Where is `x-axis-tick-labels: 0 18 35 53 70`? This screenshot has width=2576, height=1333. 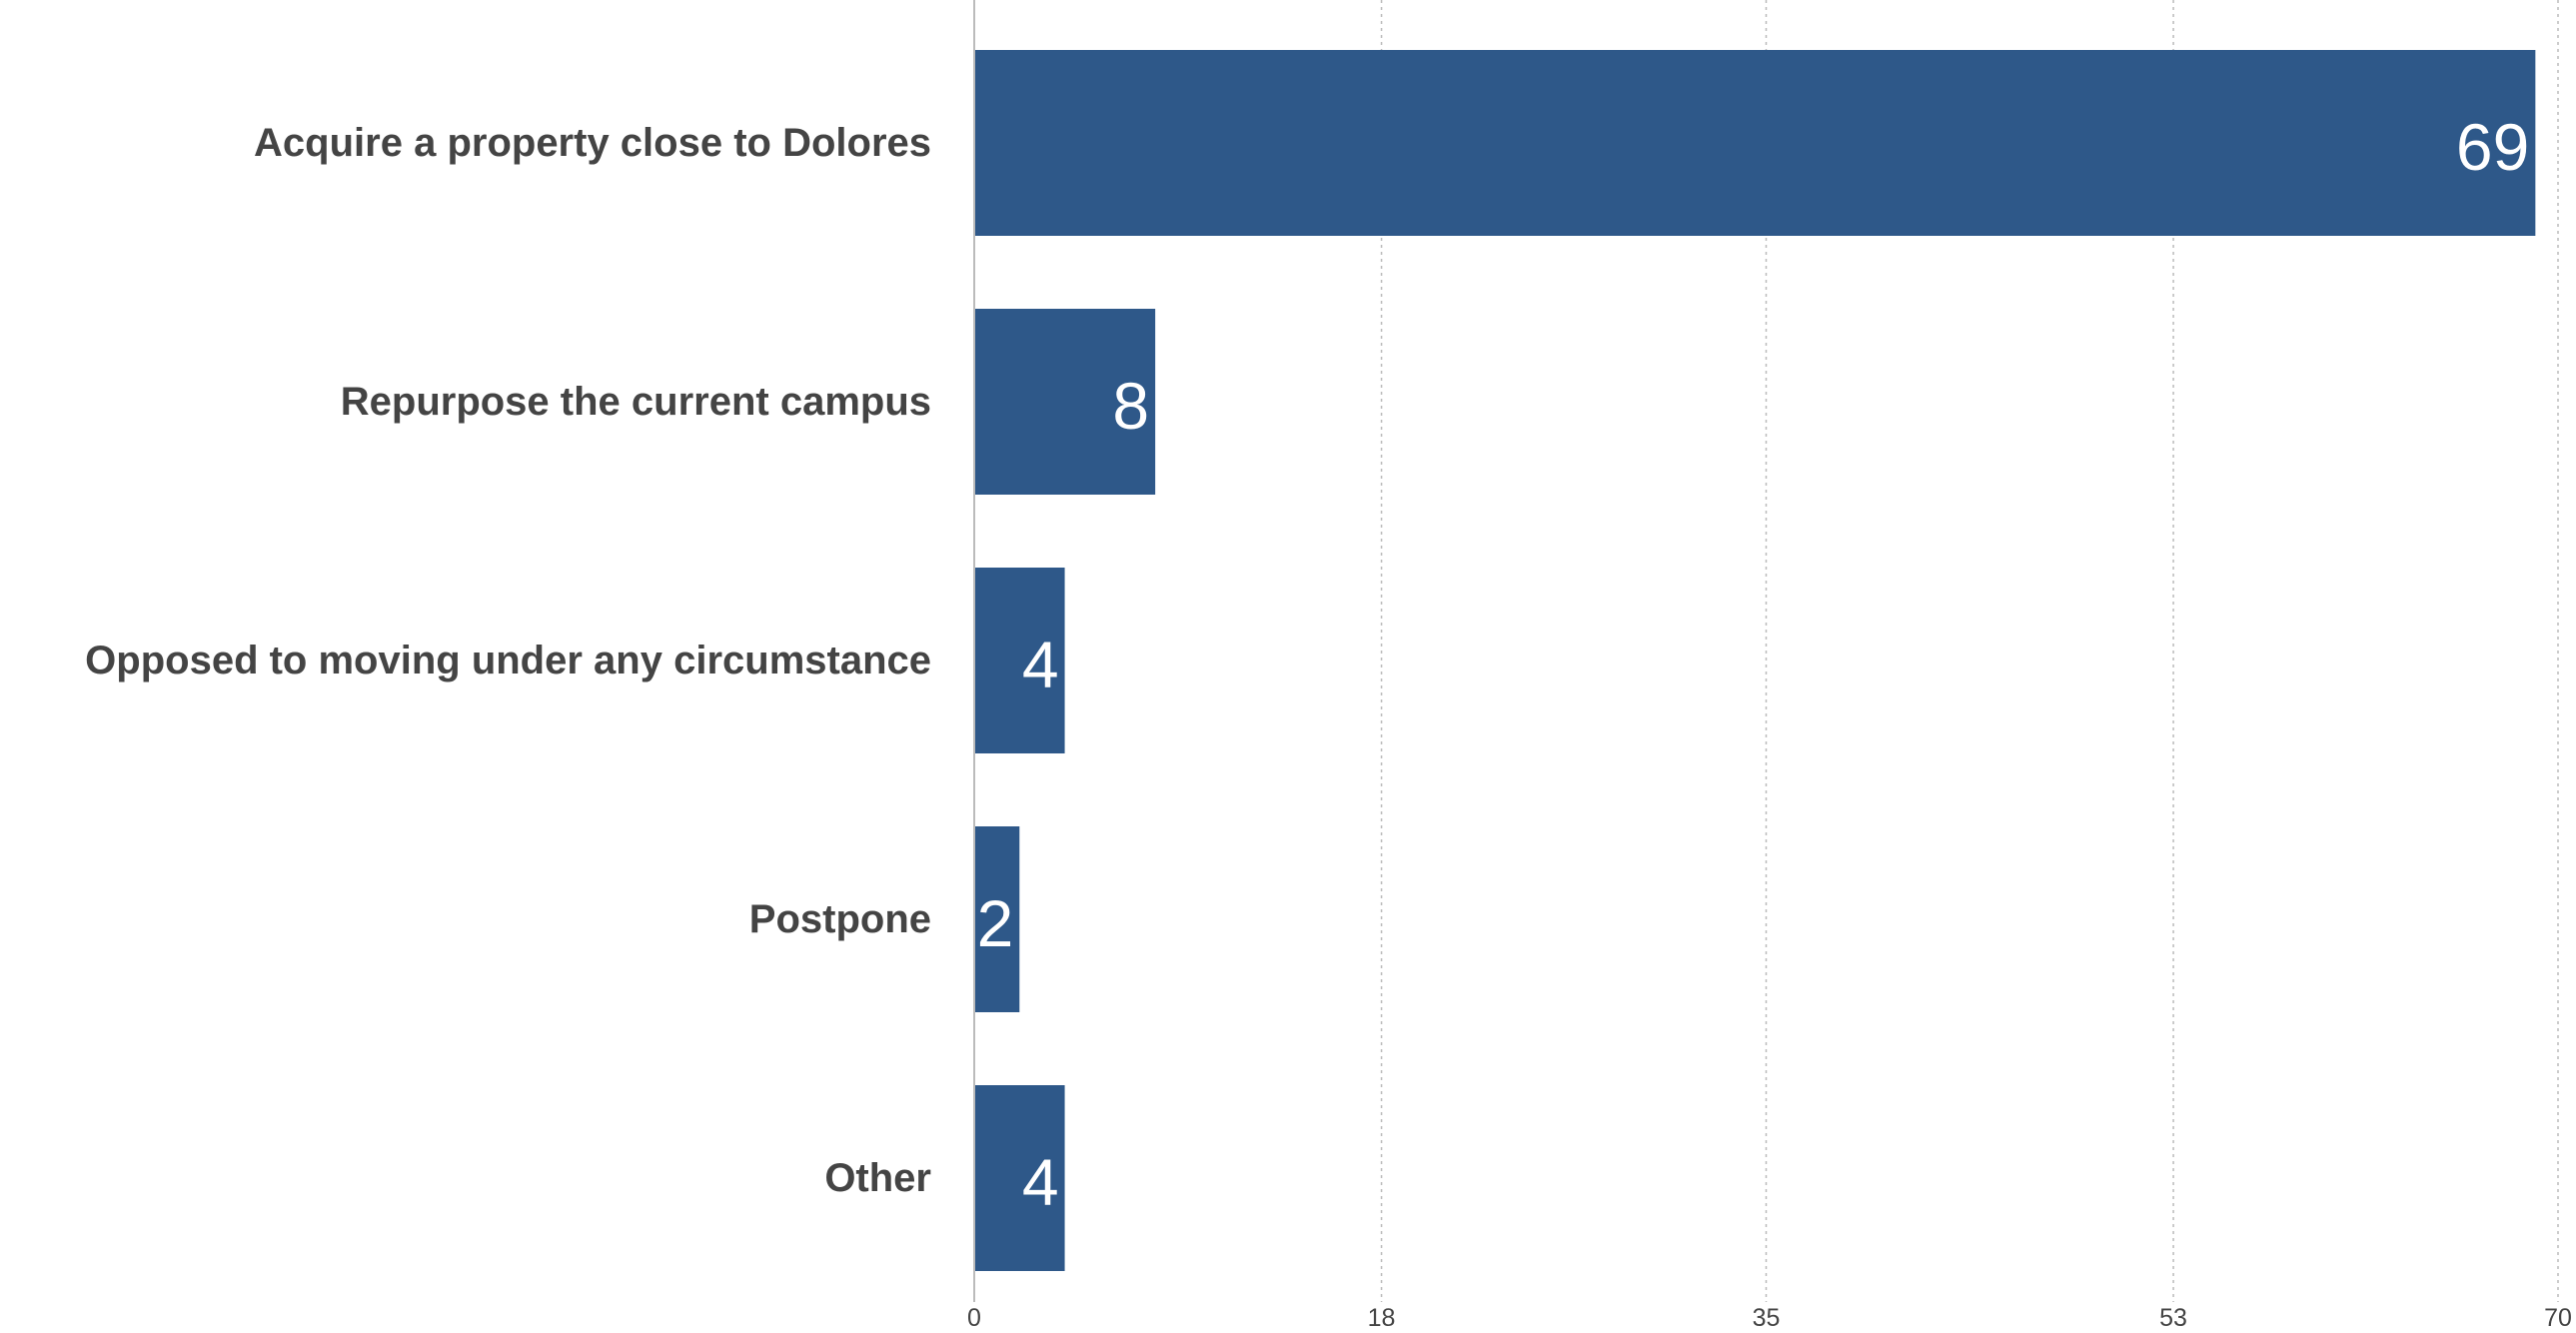 x-axis-tick-labels: 0 18 35 53 70 is located at coordinates (1769, 1318).